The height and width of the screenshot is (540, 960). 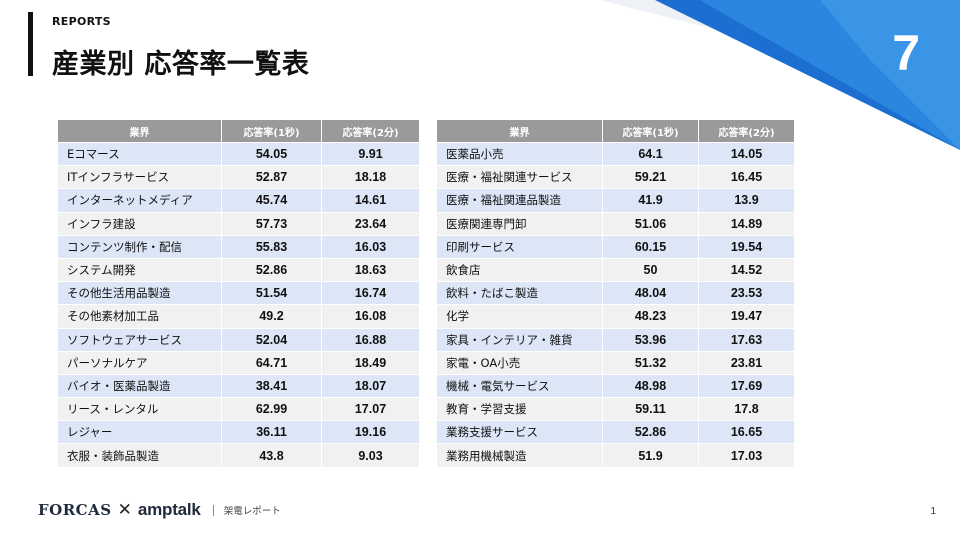 What do you see at coordinates (370, 432) in the screenshot?
I see `rate-2s-cell: 19.16` at bounding box center [370, 432].